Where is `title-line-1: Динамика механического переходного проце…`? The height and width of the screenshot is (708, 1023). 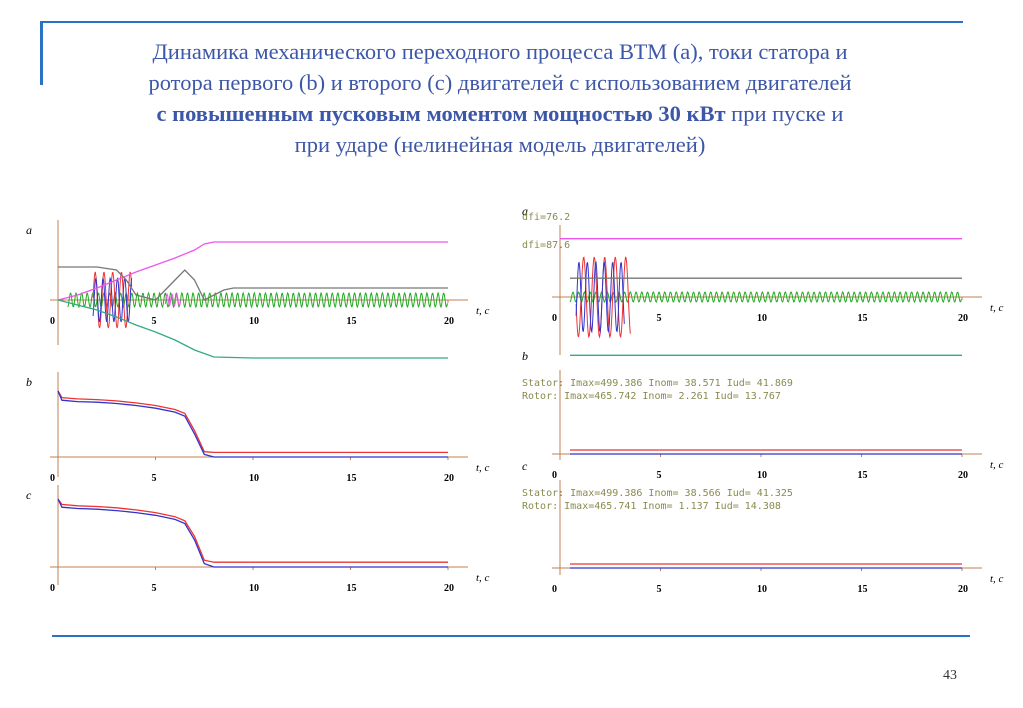 title-line-1: Динамика механического переходного проце… is located at coordinates (500, 51).